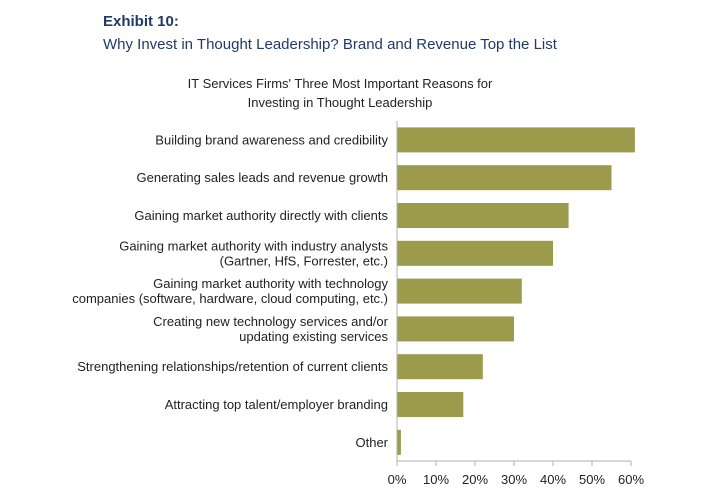  Describe the element at coordinates (304, 260) in the screenshot. I see `category-label-3-line-2: (Gartner, HfS, Forrester, etc.)` at that location.